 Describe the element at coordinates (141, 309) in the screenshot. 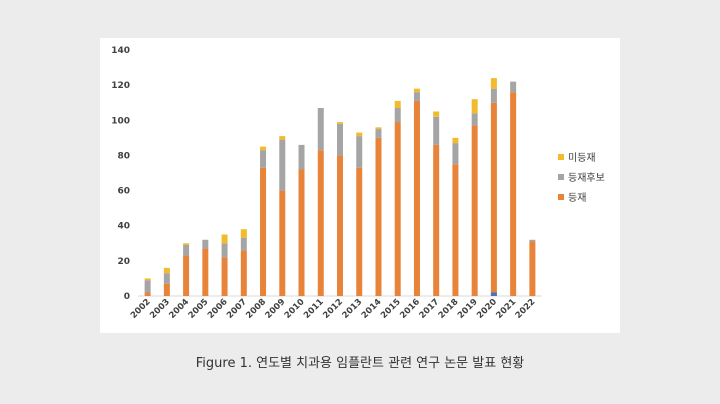

I see `x-tick-label: 2002` at that location.